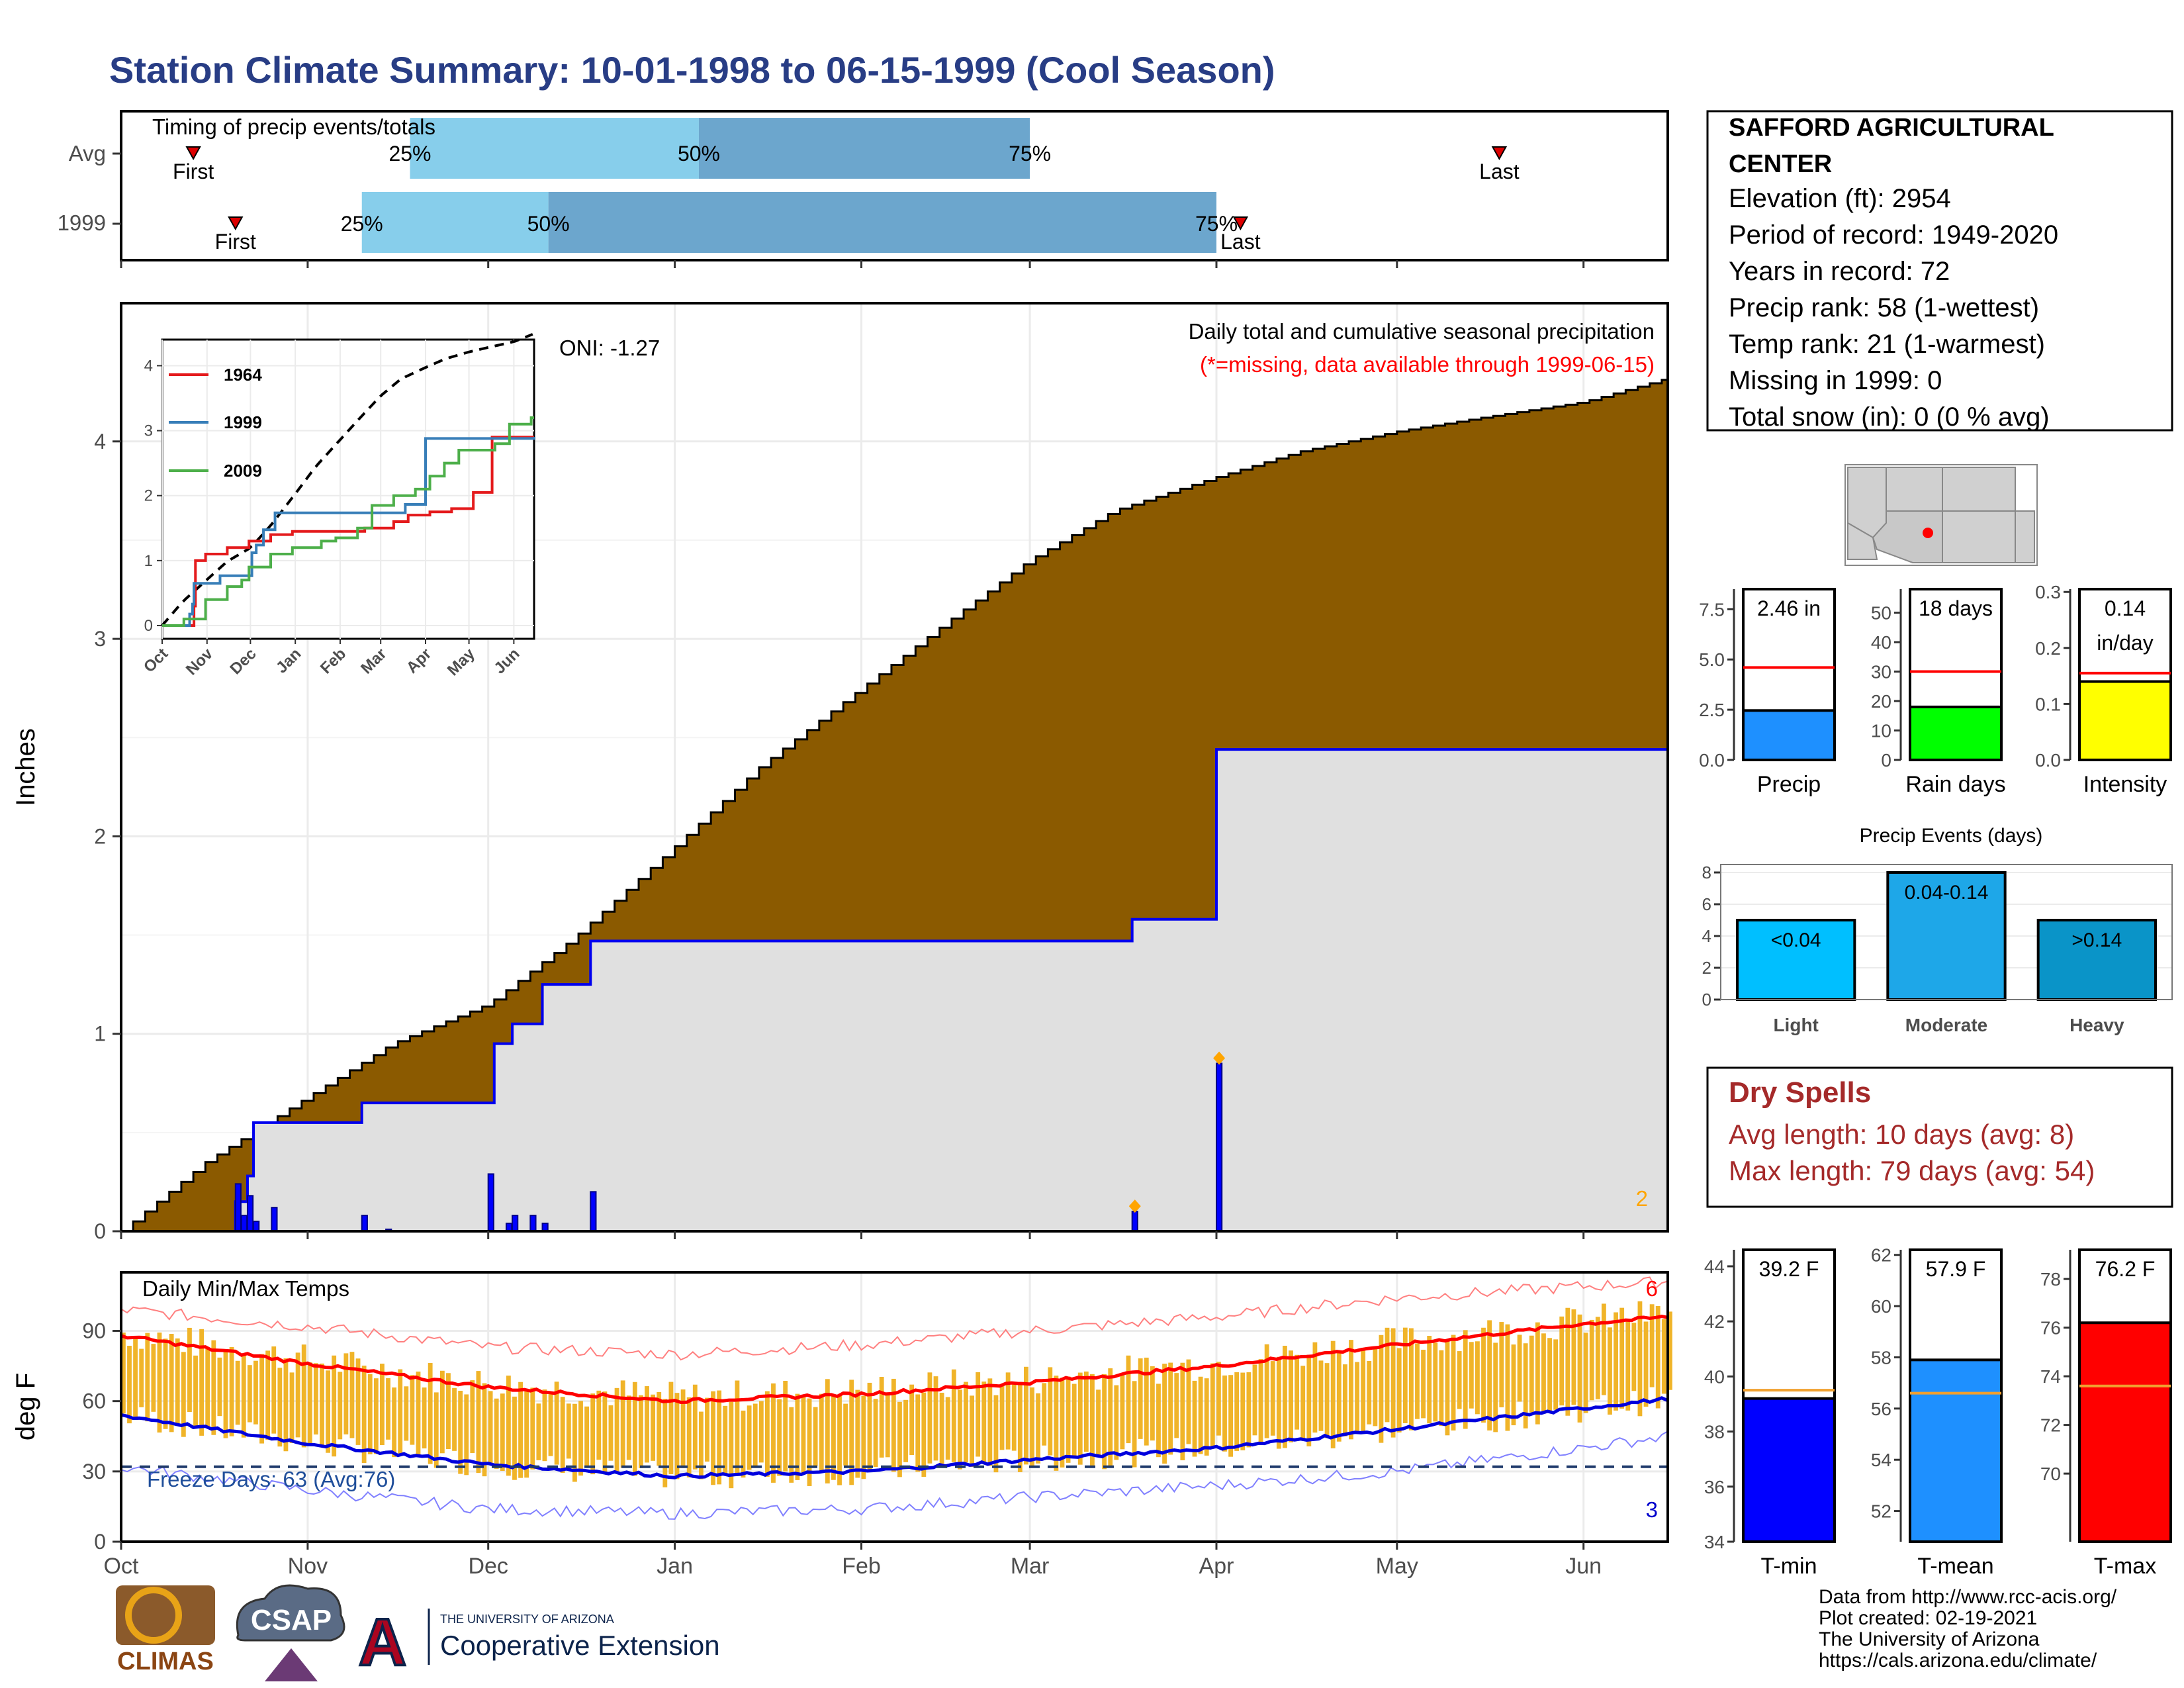  What do you see at coordinates (121, 1566) in the screenshot?
I see `month-label-0: Oct` at bounding box center [121, 1566].